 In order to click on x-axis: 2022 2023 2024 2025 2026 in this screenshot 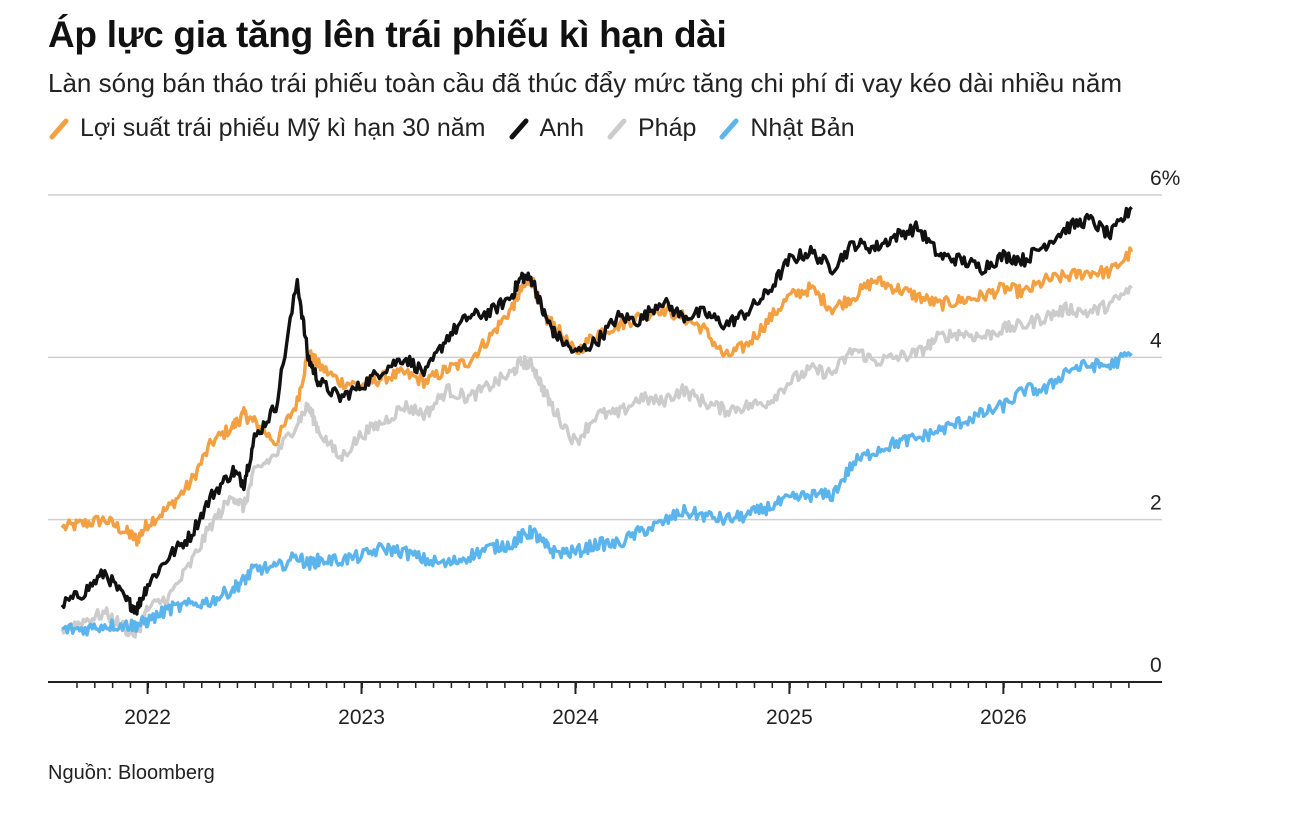, I will do `click(605, 705)`.